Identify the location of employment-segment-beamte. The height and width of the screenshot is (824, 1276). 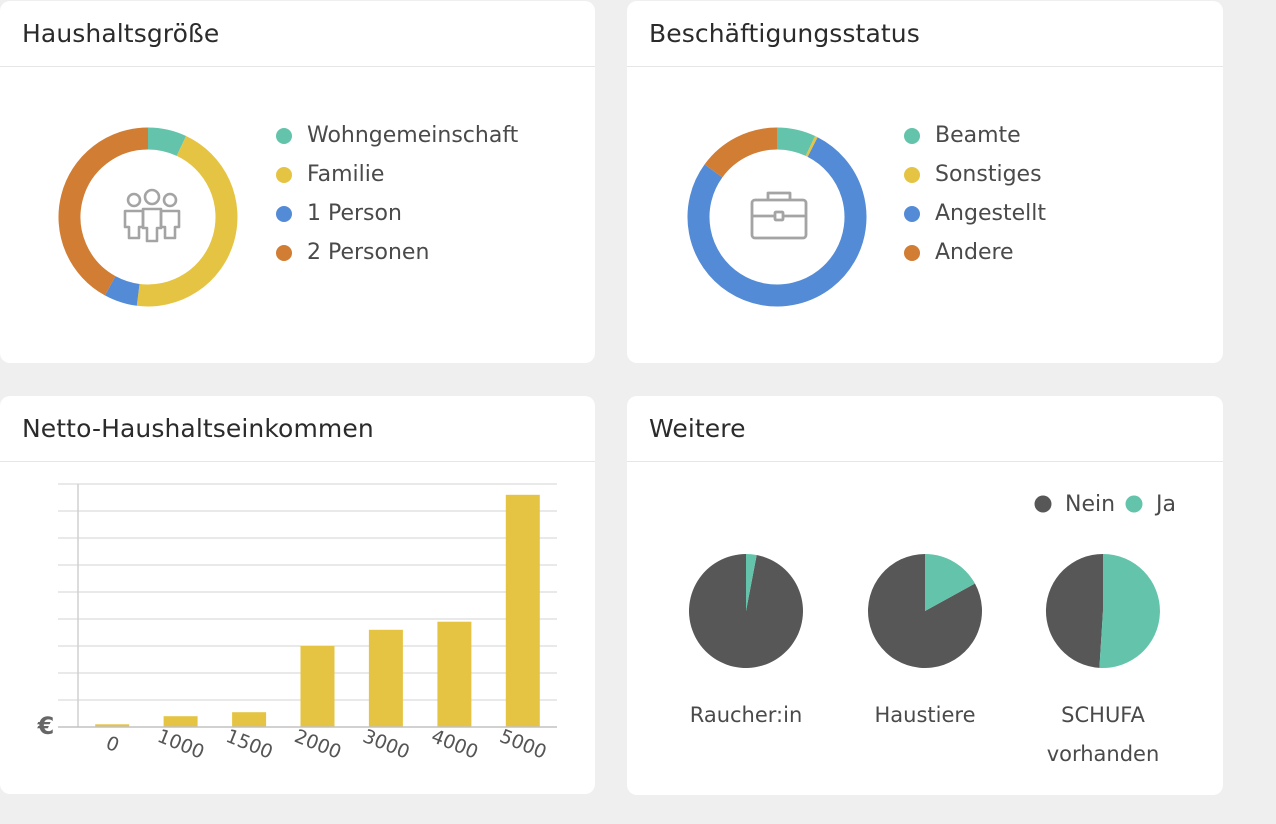
(796, 142).